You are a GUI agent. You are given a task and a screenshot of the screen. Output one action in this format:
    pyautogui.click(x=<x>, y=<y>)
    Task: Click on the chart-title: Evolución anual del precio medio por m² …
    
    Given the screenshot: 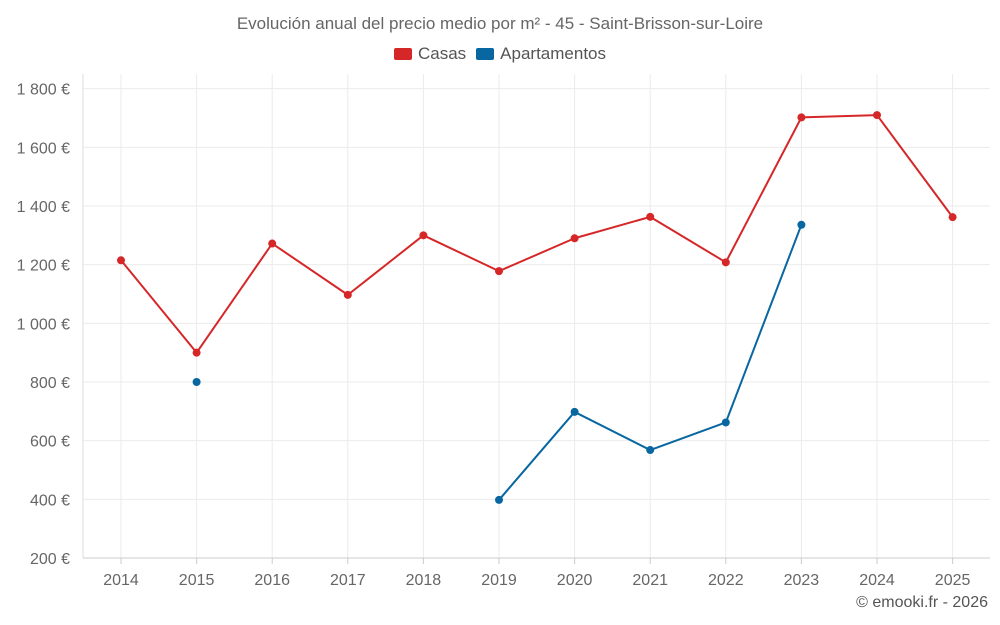 What is the action you would take?
    pyautogui.click(x=500, y=23)
    